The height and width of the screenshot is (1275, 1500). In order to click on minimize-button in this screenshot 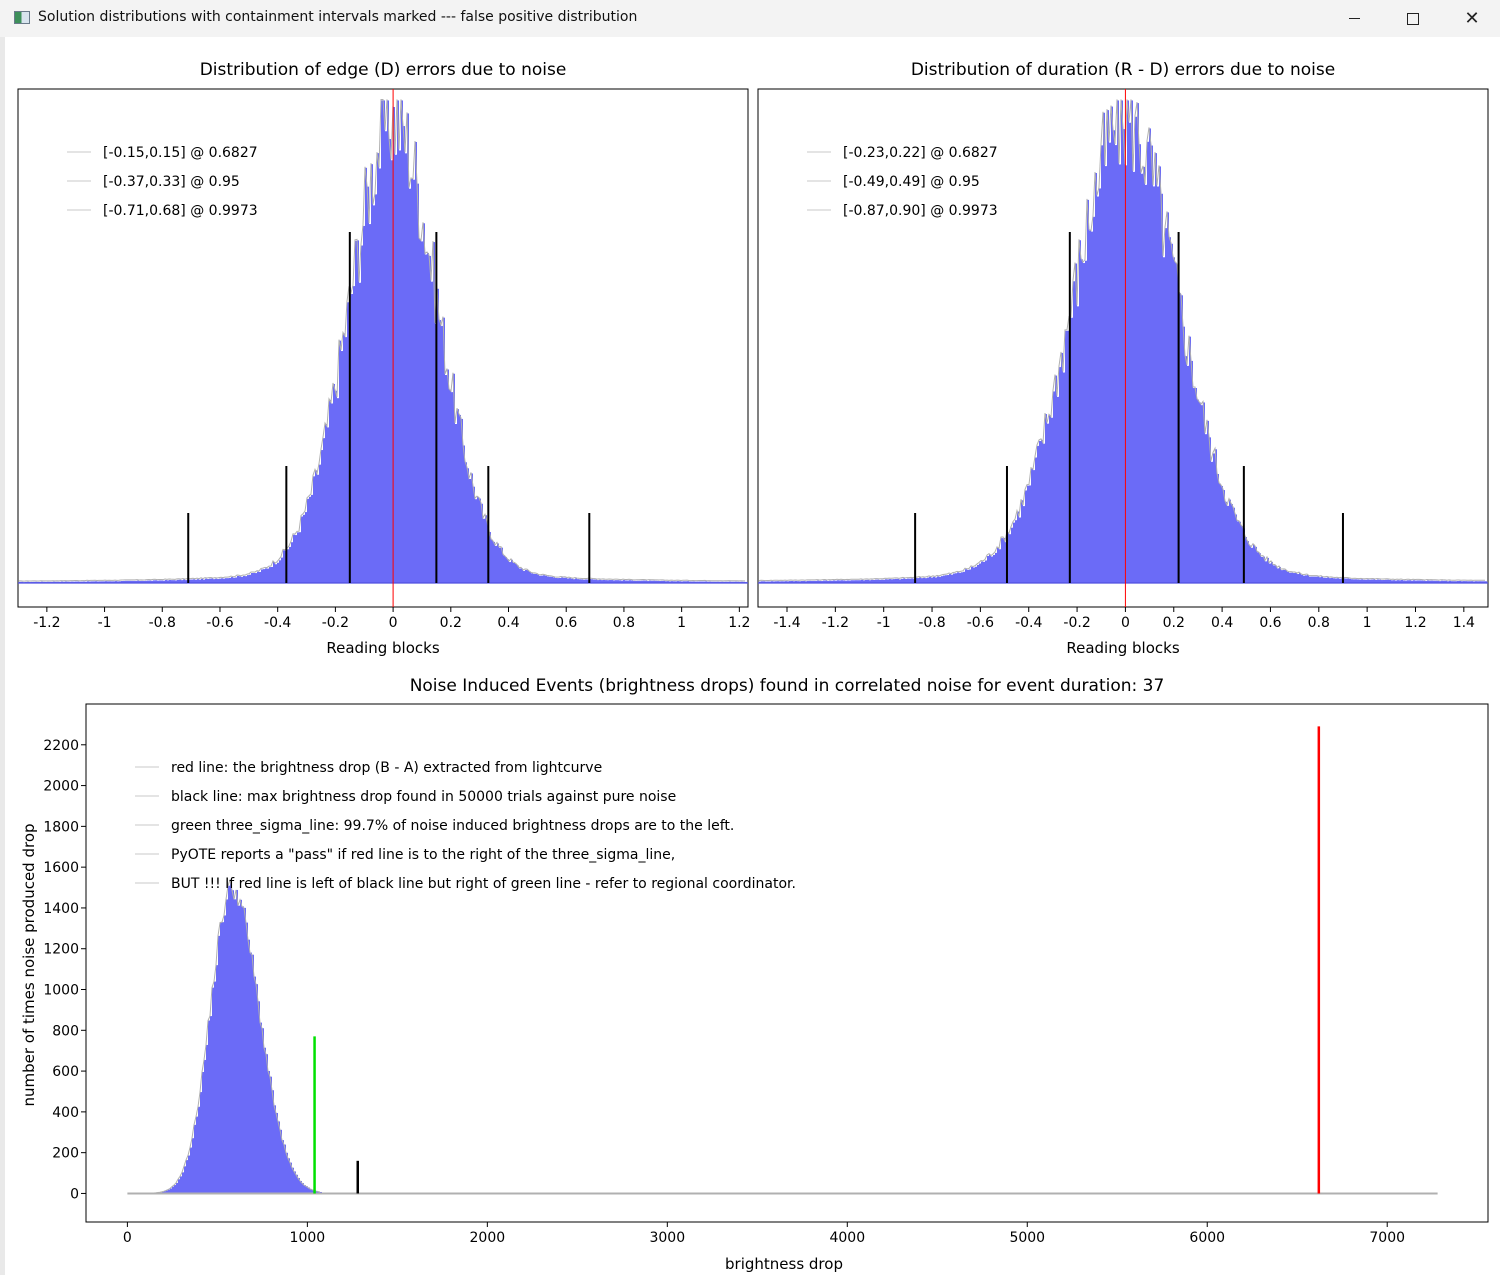, I will do `click(1354, 18)`.